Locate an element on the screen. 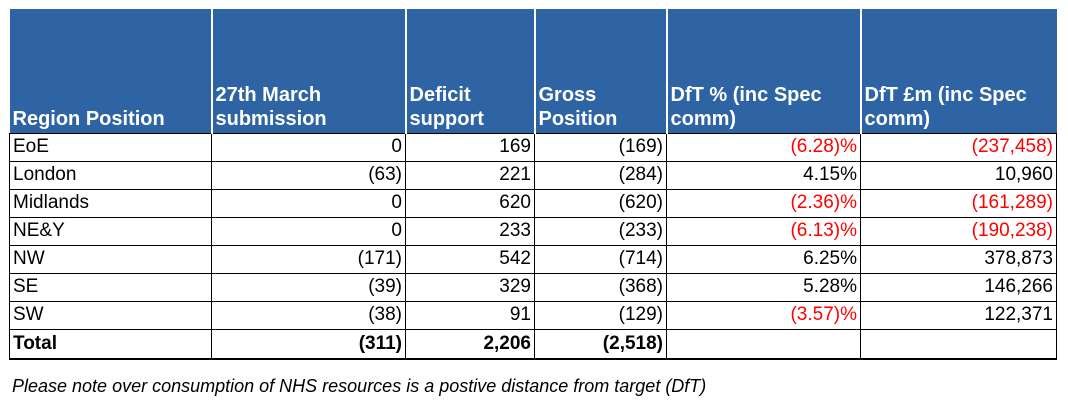 Image resolution: width=1068 pixels, height=409 pixels. table-row: SE (39) 329 (368) 5.28% 146,266 is located at coordinates (533, 287).